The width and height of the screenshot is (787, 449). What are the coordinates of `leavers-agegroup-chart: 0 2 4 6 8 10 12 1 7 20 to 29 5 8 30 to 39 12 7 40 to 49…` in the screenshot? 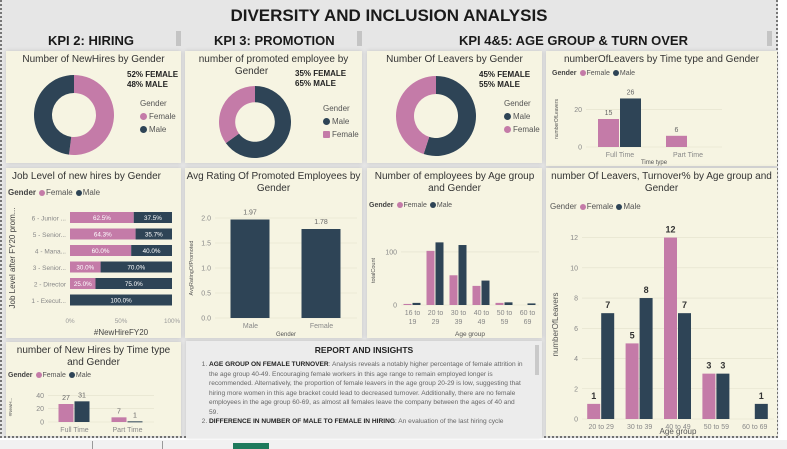 It's located at (661, 325).